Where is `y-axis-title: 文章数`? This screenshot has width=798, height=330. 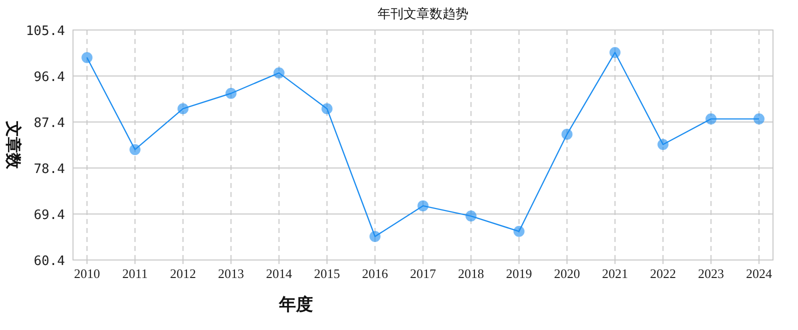 y-axis-title: 文章数 is located at coordinates (13, 145).